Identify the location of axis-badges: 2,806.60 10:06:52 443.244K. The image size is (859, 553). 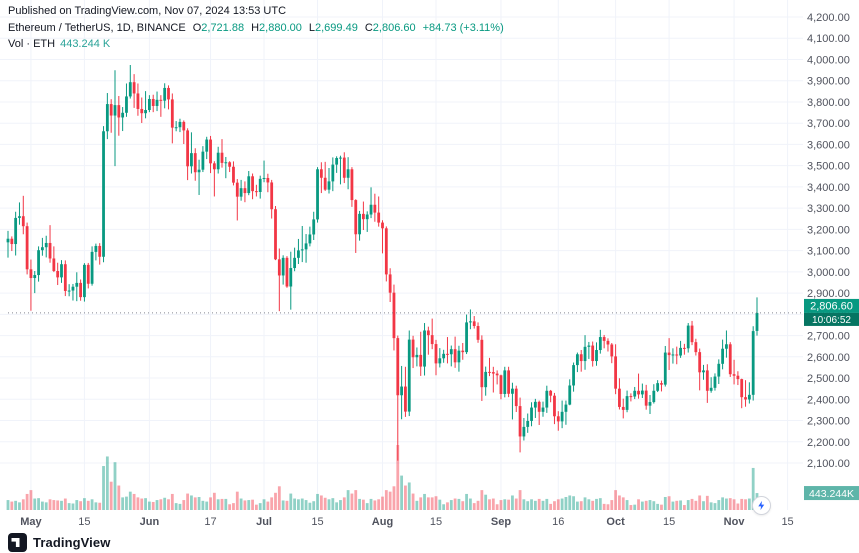
(831, 399).